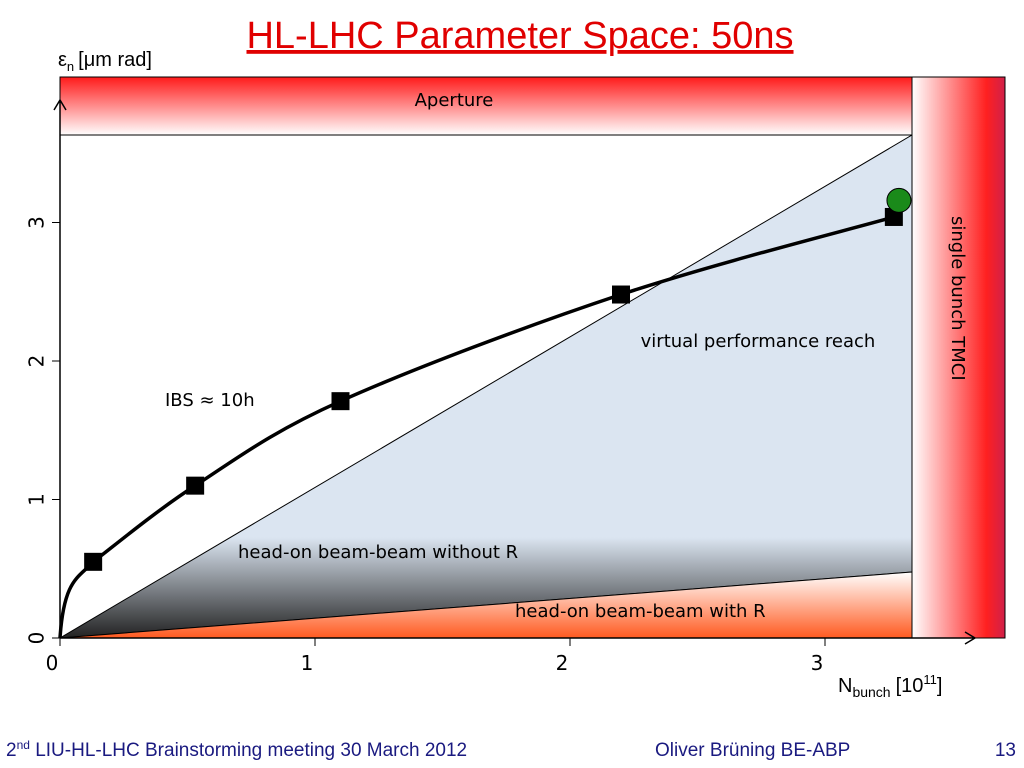  I want to click on y-tick-label: 1, so click(37, 499).